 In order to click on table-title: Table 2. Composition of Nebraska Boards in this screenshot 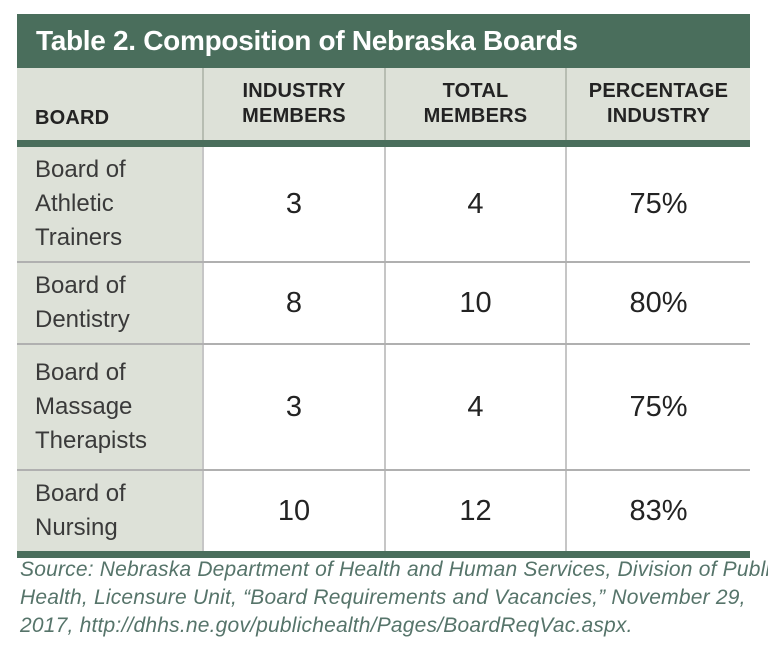, I will do `click(307, 40)`.